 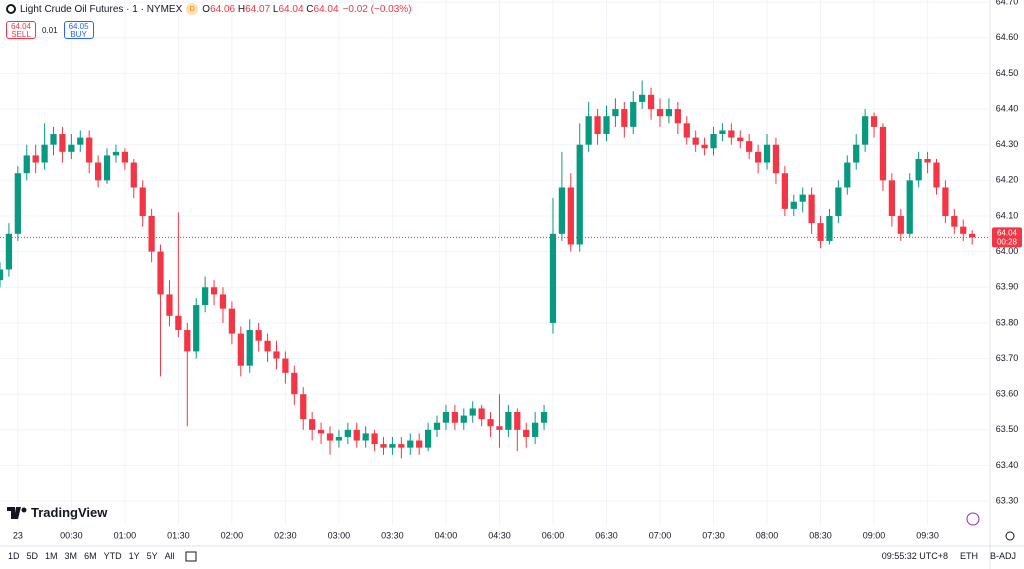 I want to click on y-tick-label: 63.60, so click(x=1007, y=394).